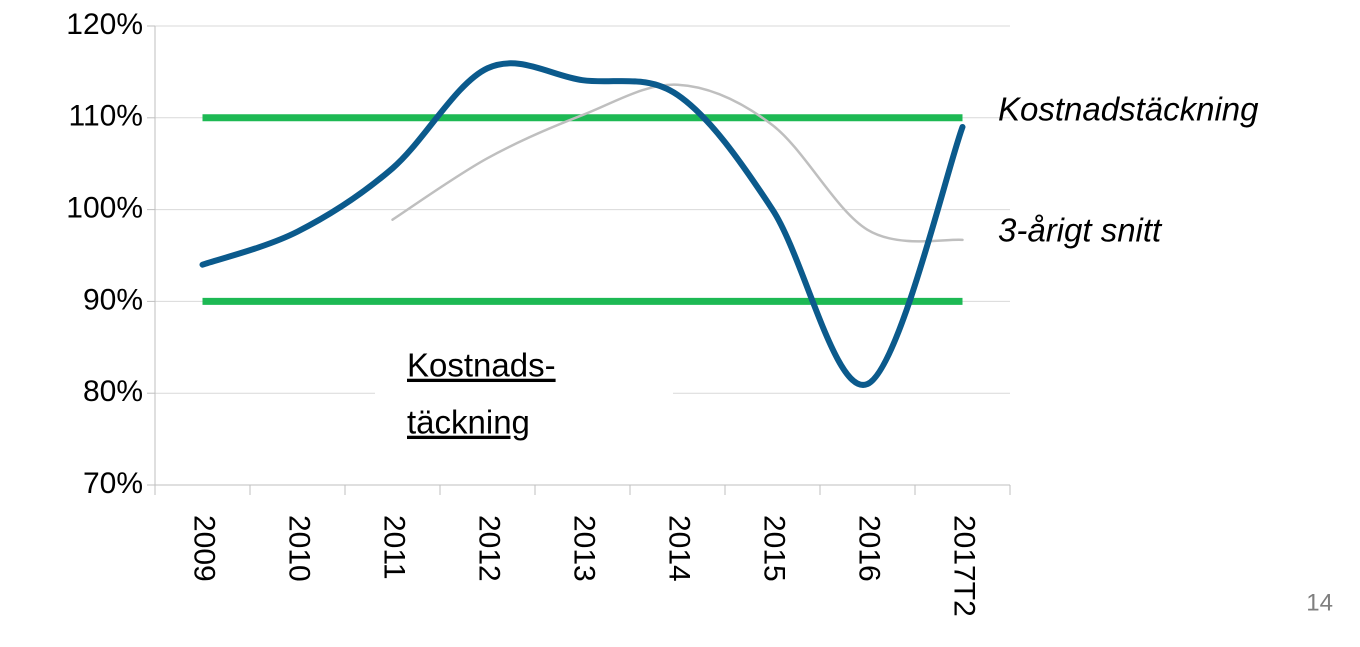 This screenshot has height=647, width=1360. Describe the element at coordinates (394, 547) in the screenshot. I see `x-tick-label: 2011` at that location.